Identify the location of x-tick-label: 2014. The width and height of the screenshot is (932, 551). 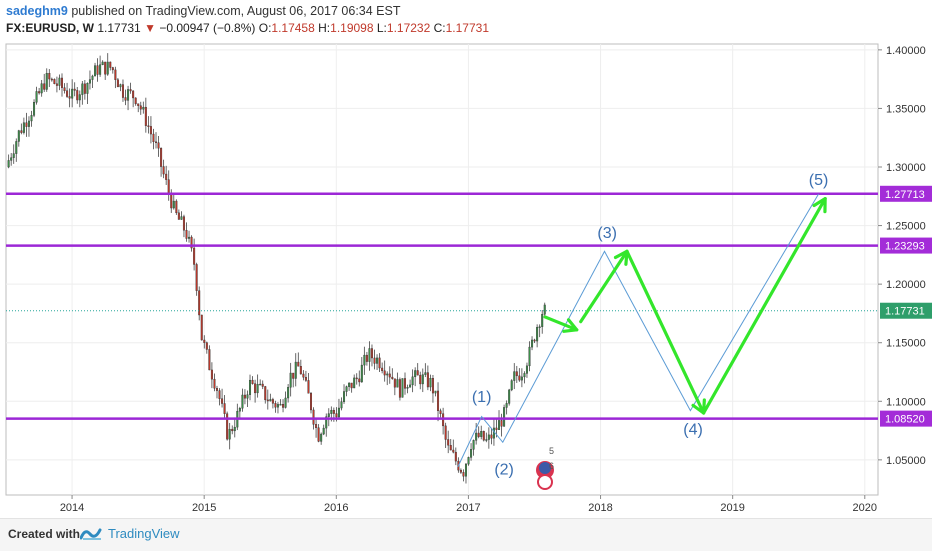
(72, 508).